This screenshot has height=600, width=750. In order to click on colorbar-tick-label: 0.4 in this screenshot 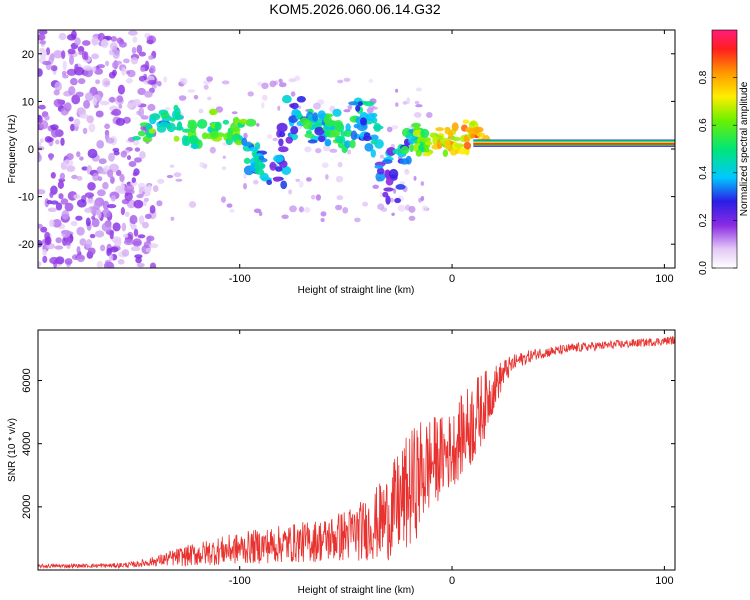, I will do `click(703, 172)`.